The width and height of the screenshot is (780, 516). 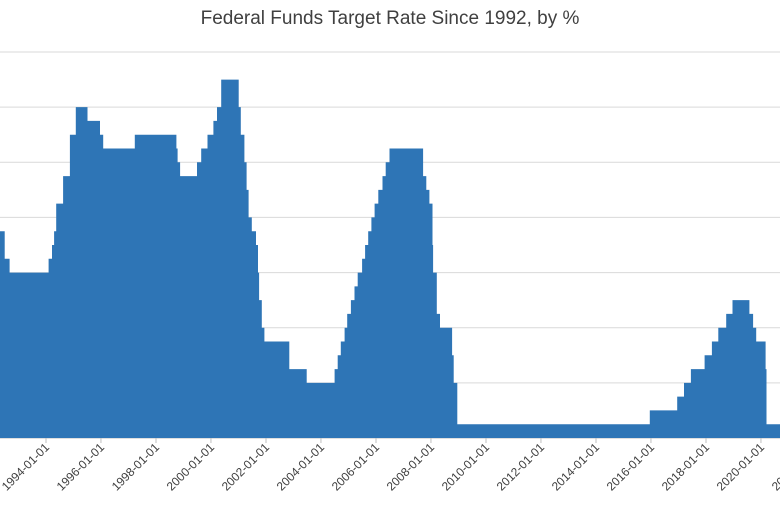 What do you see at coordinates (301, 467) in the screenshot?
I see `x-tick-label: 2004-01-01` at bounding box center [301, 467].